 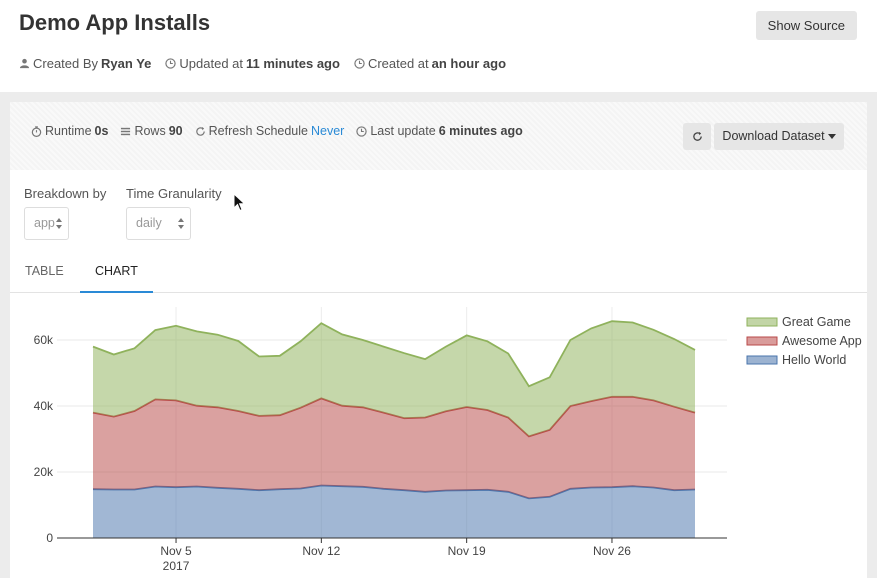 What do you see at coordinates (49, 538) in the screenshot?
I see `y-tick-label: 0` at bounding box center [49, 538].